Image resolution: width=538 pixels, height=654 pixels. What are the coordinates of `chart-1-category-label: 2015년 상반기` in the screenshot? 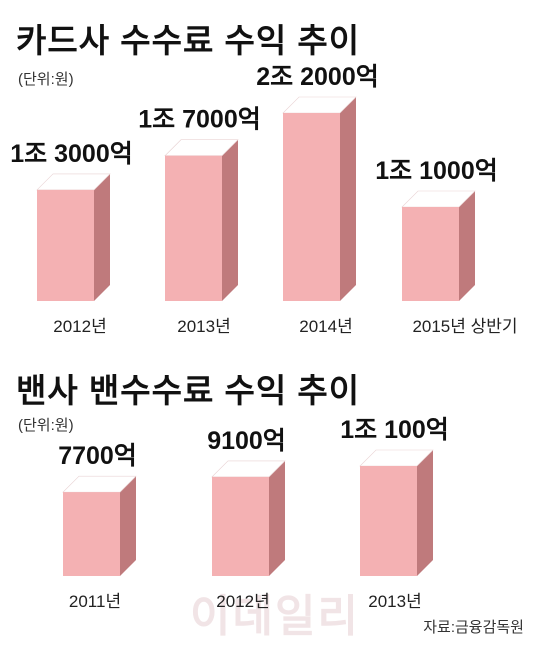 It's located at (464, 326).